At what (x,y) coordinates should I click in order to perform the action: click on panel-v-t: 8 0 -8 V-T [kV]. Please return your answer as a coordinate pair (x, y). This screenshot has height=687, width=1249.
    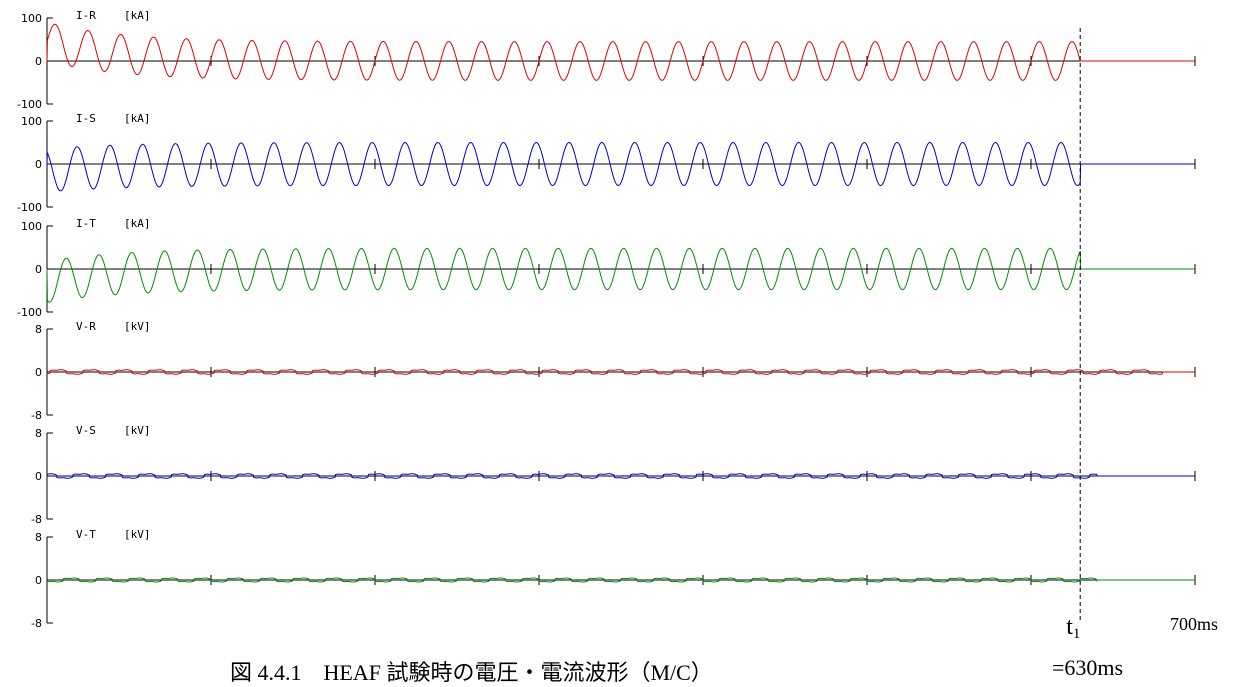
    Looking at the image, I should click on (613, 579).